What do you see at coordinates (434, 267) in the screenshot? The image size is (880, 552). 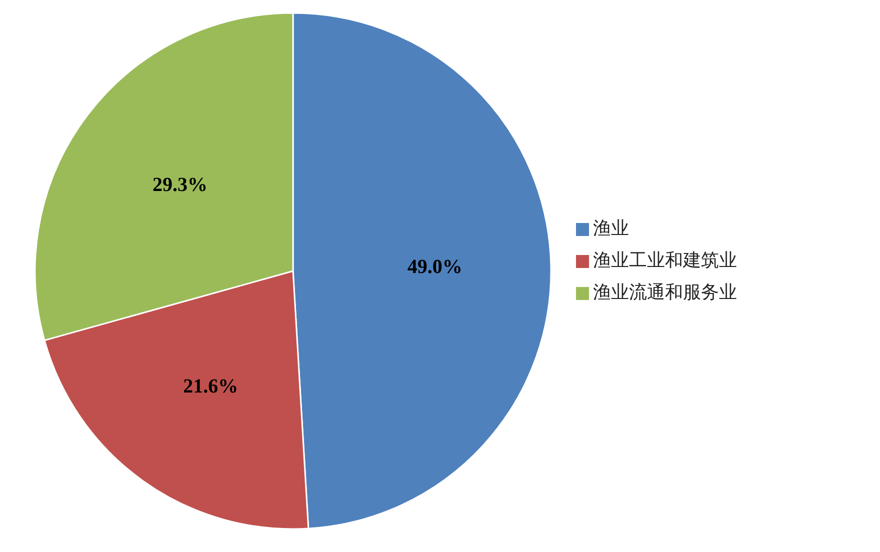 I see `data-label: 49.0%` at bounding box center [434, 267].